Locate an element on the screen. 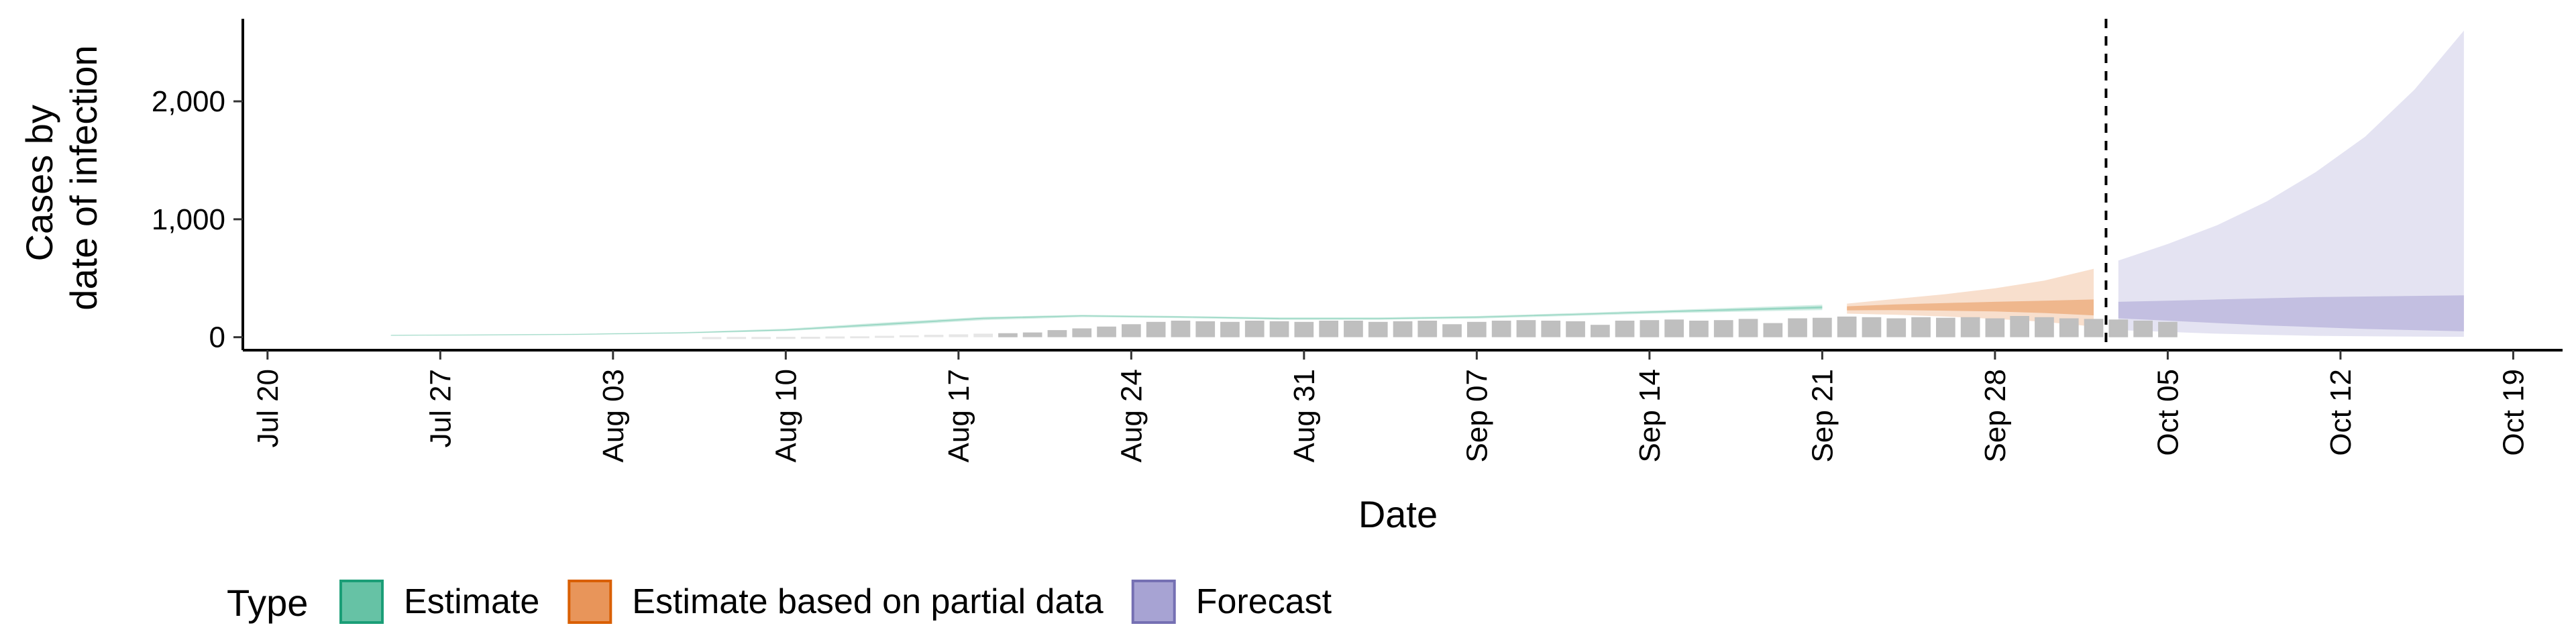 The width and height of the screenshot is (2576, 644). legend-label: Forecast is located at coordinates (1264, 601).